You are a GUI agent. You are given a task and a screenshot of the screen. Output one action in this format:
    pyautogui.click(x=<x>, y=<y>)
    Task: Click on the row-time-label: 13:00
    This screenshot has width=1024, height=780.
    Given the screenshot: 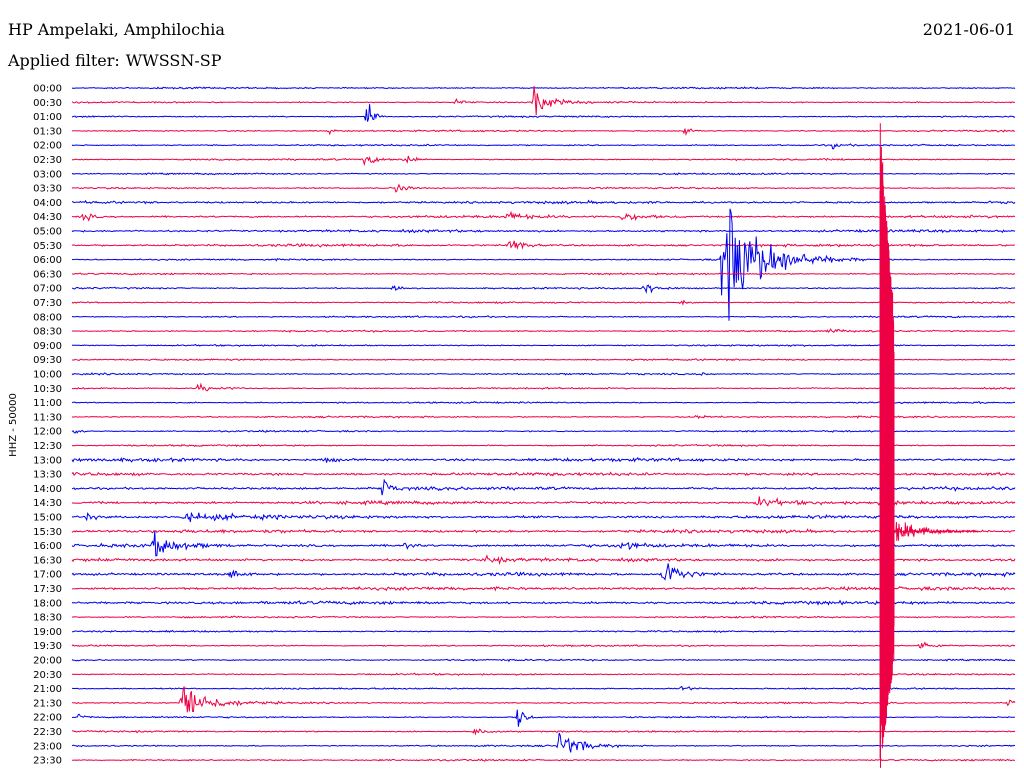 What is the action you would take?
    pyautogui.click(x=47, y=460)
    